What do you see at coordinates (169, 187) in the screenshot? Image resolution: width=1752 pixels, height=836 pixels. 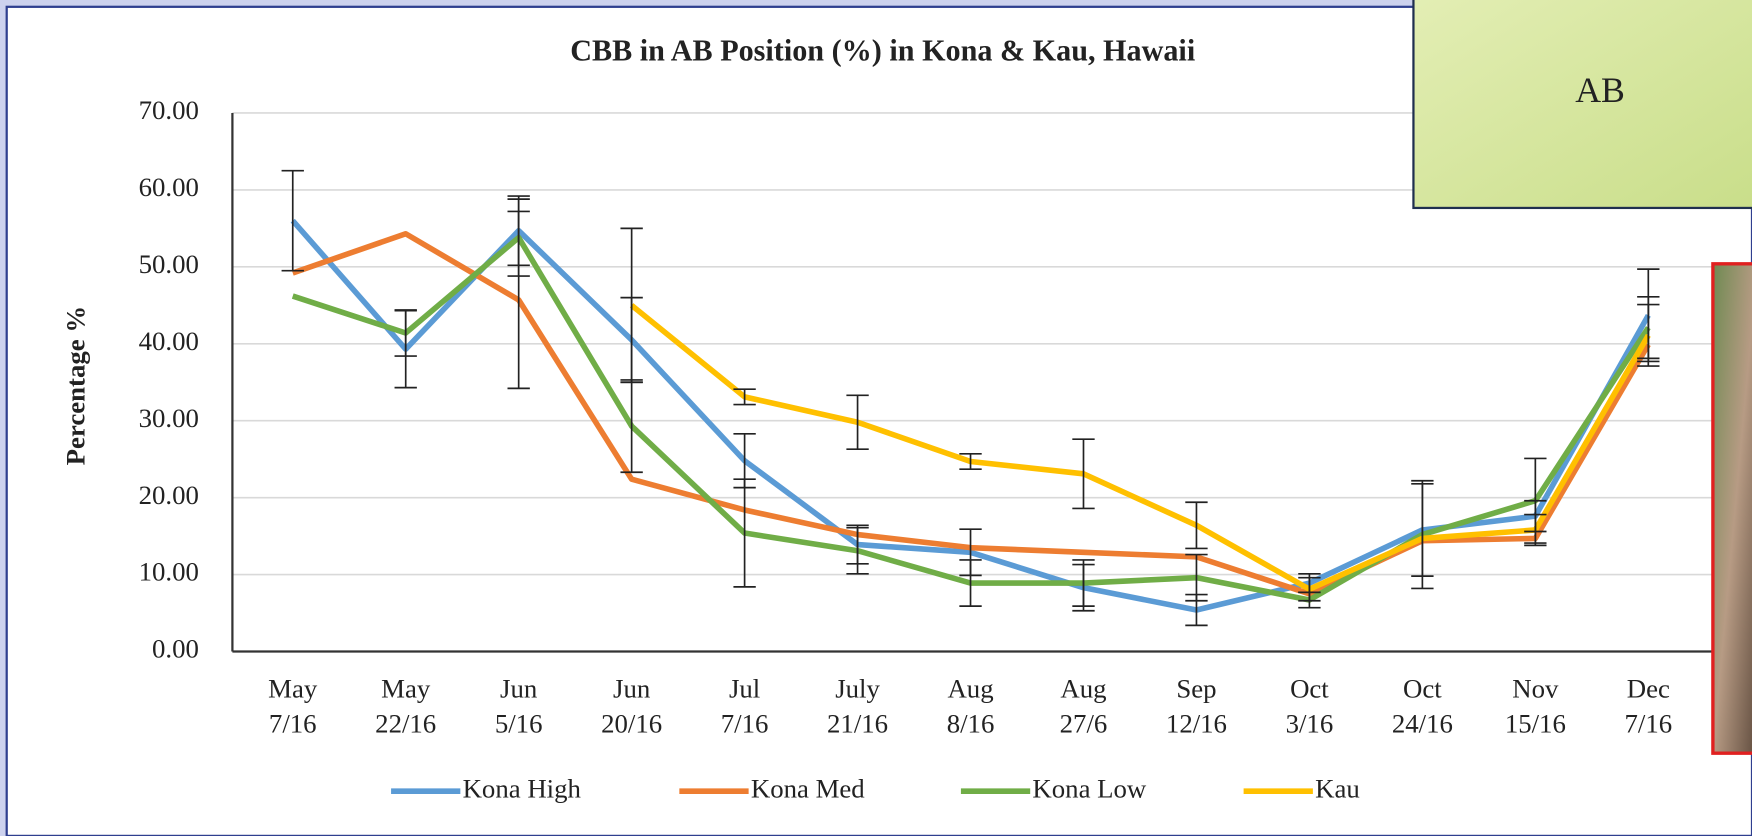 I see `y-tick-label: 60.00` at bounding box center [169, 187].